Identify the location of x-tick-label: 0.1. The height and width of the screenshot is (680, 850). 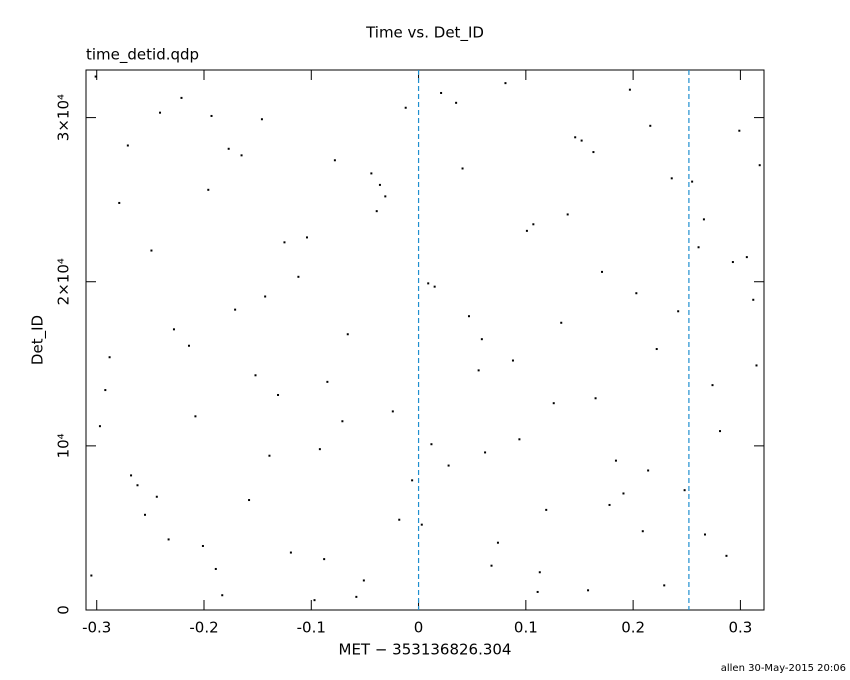
(526, 628).